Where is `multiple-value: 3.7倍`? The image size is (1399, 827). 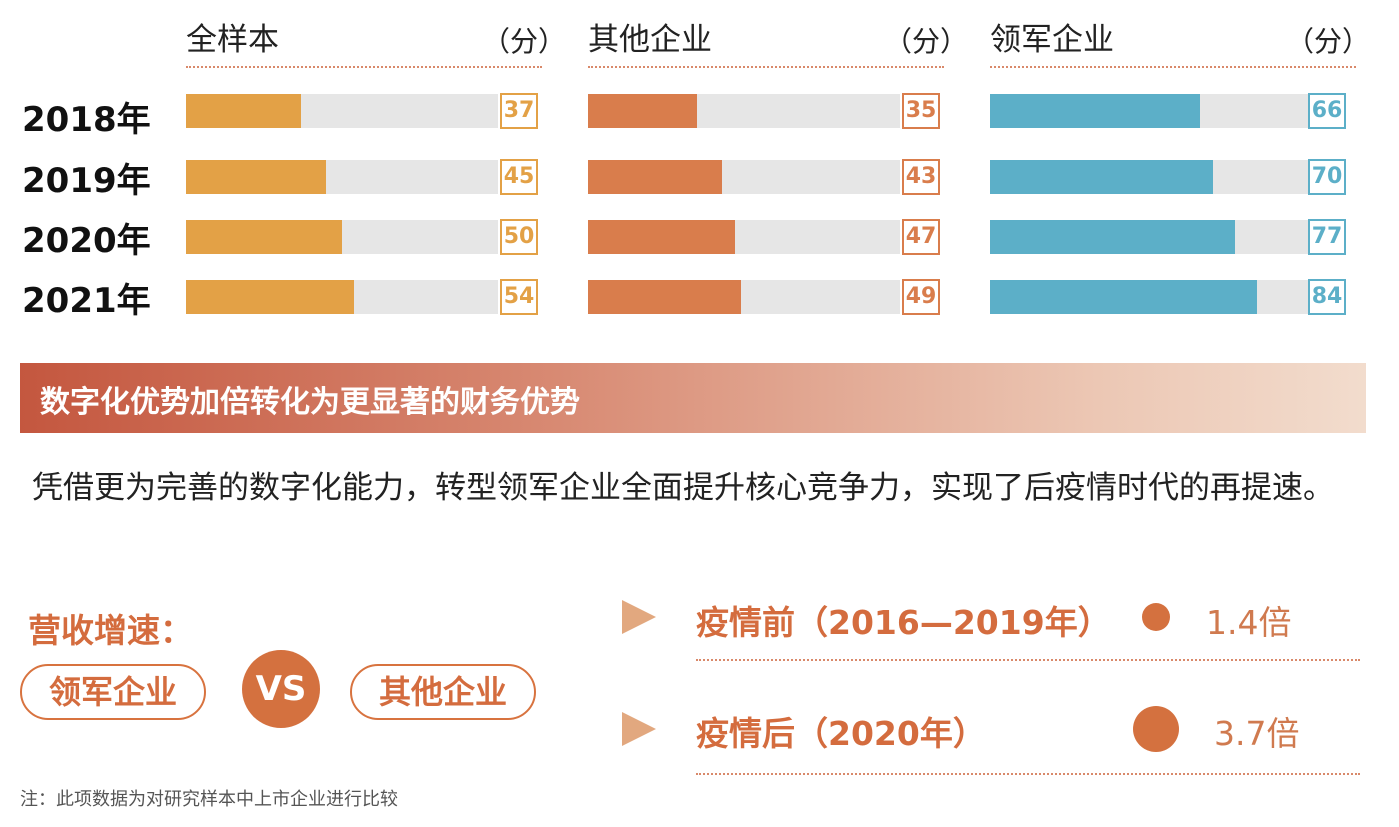 multiple-value: 3.7倍 is located at coordinates (1257, 733).